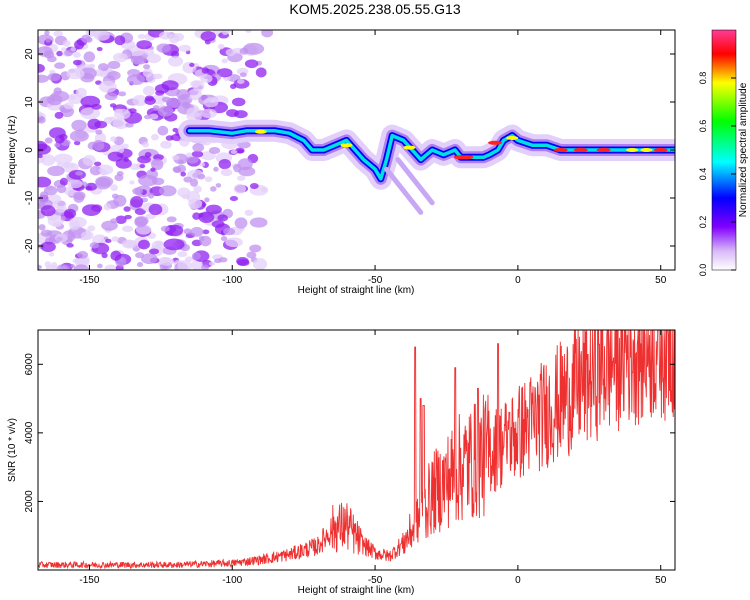  I want to click on ridge-branch, so click(415, 181).